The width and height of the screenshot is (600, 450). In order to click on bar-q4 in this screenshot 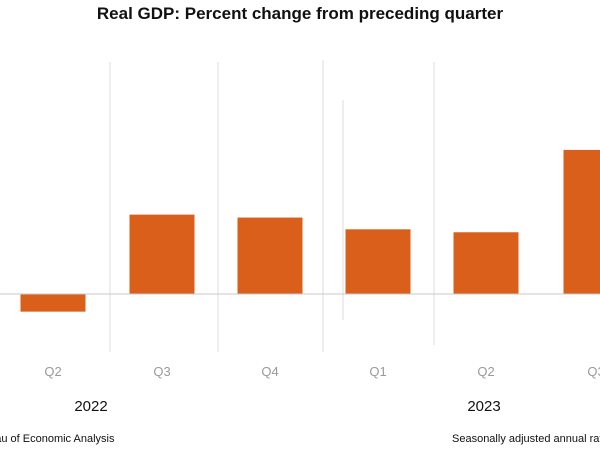, I will do `click(270, 255)`.